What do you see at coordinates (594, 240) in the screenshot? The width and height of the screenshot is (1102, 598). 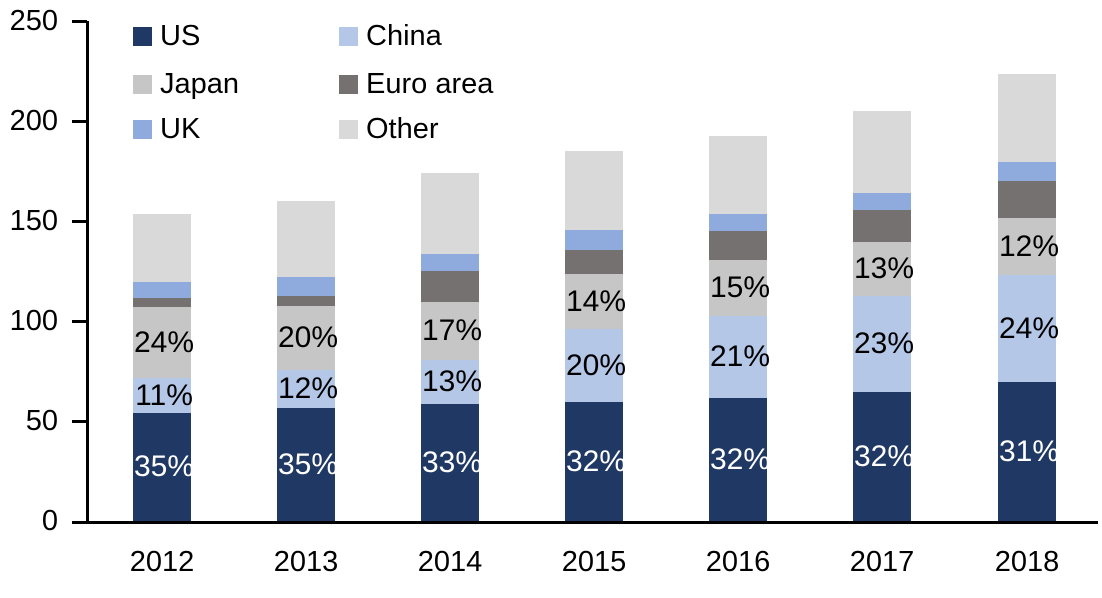 I see `bar-2015-segment-uk` at bounding box center [594, 240].